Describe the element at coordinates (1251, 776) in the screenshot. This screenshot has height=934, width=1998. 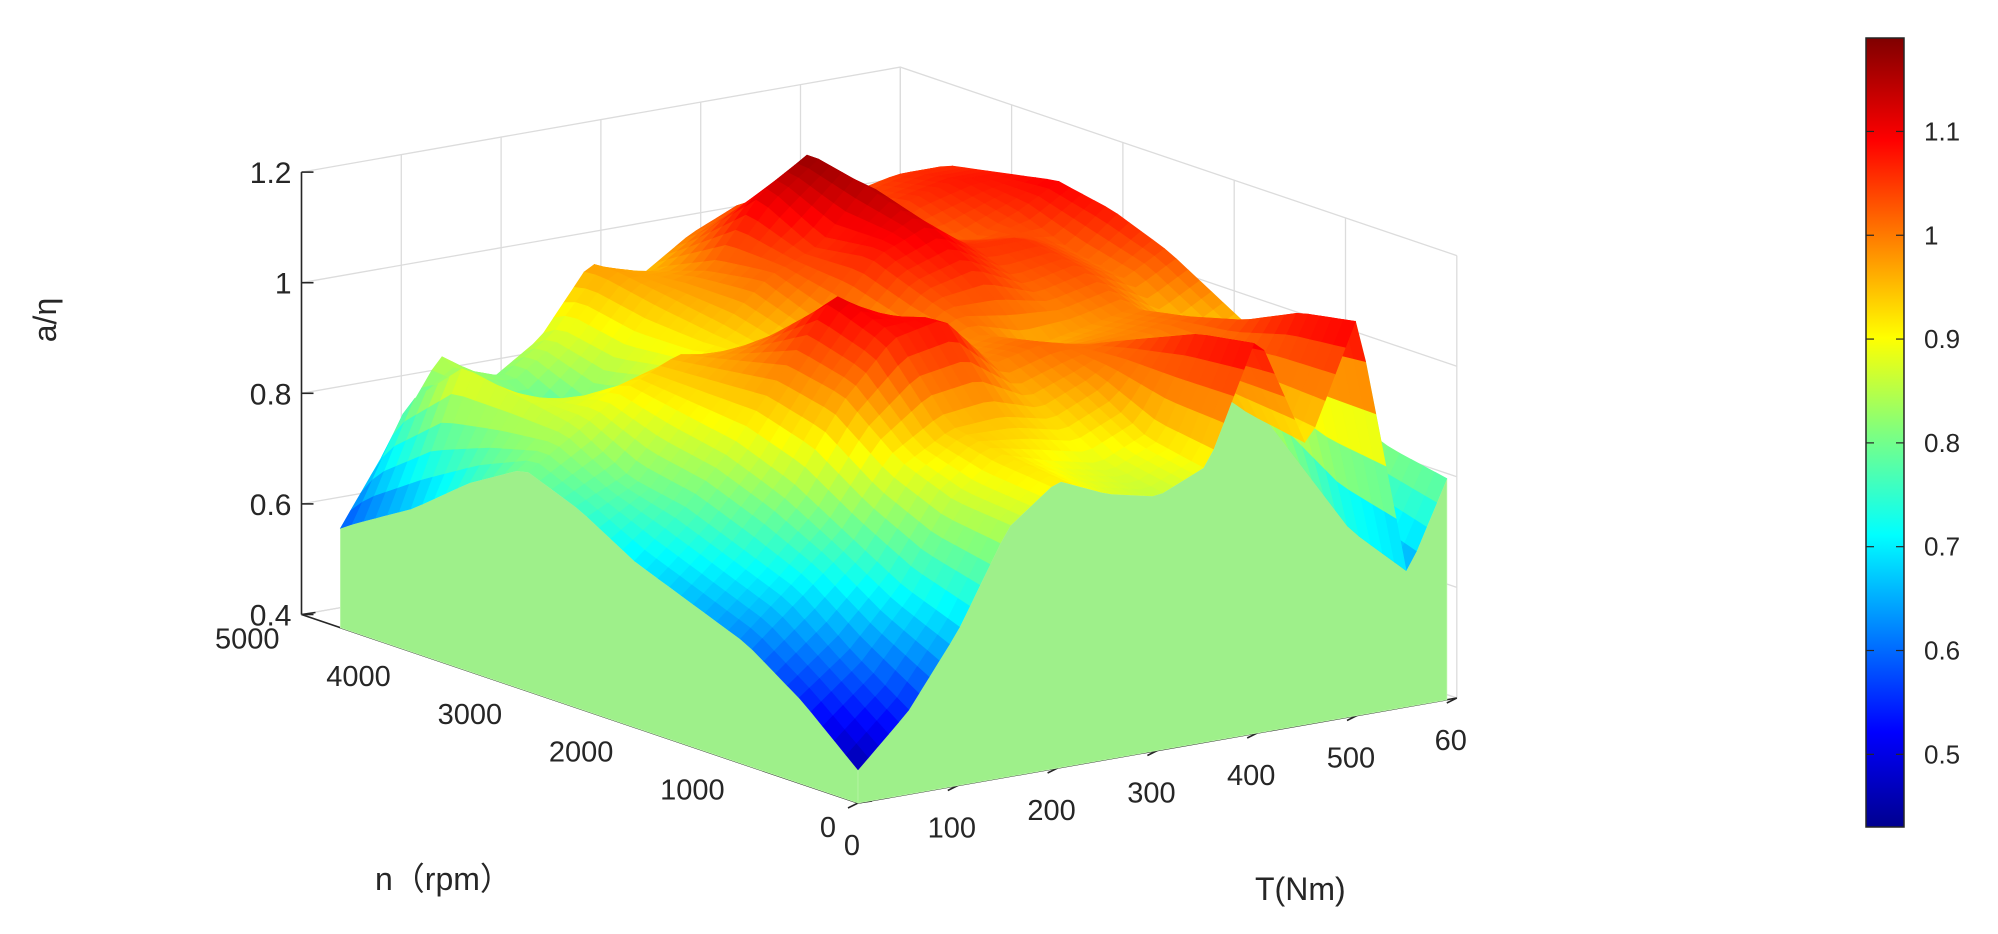
I see `x-tick-label: 400` at that location.